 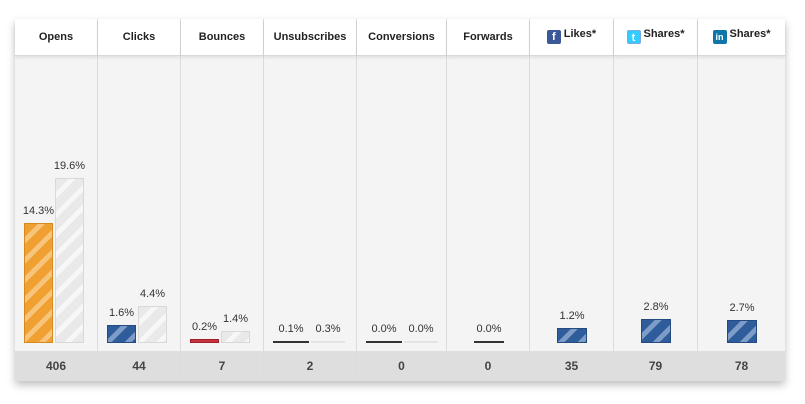 I want to click on facebook-icon: f, so click(x=553, y=37).